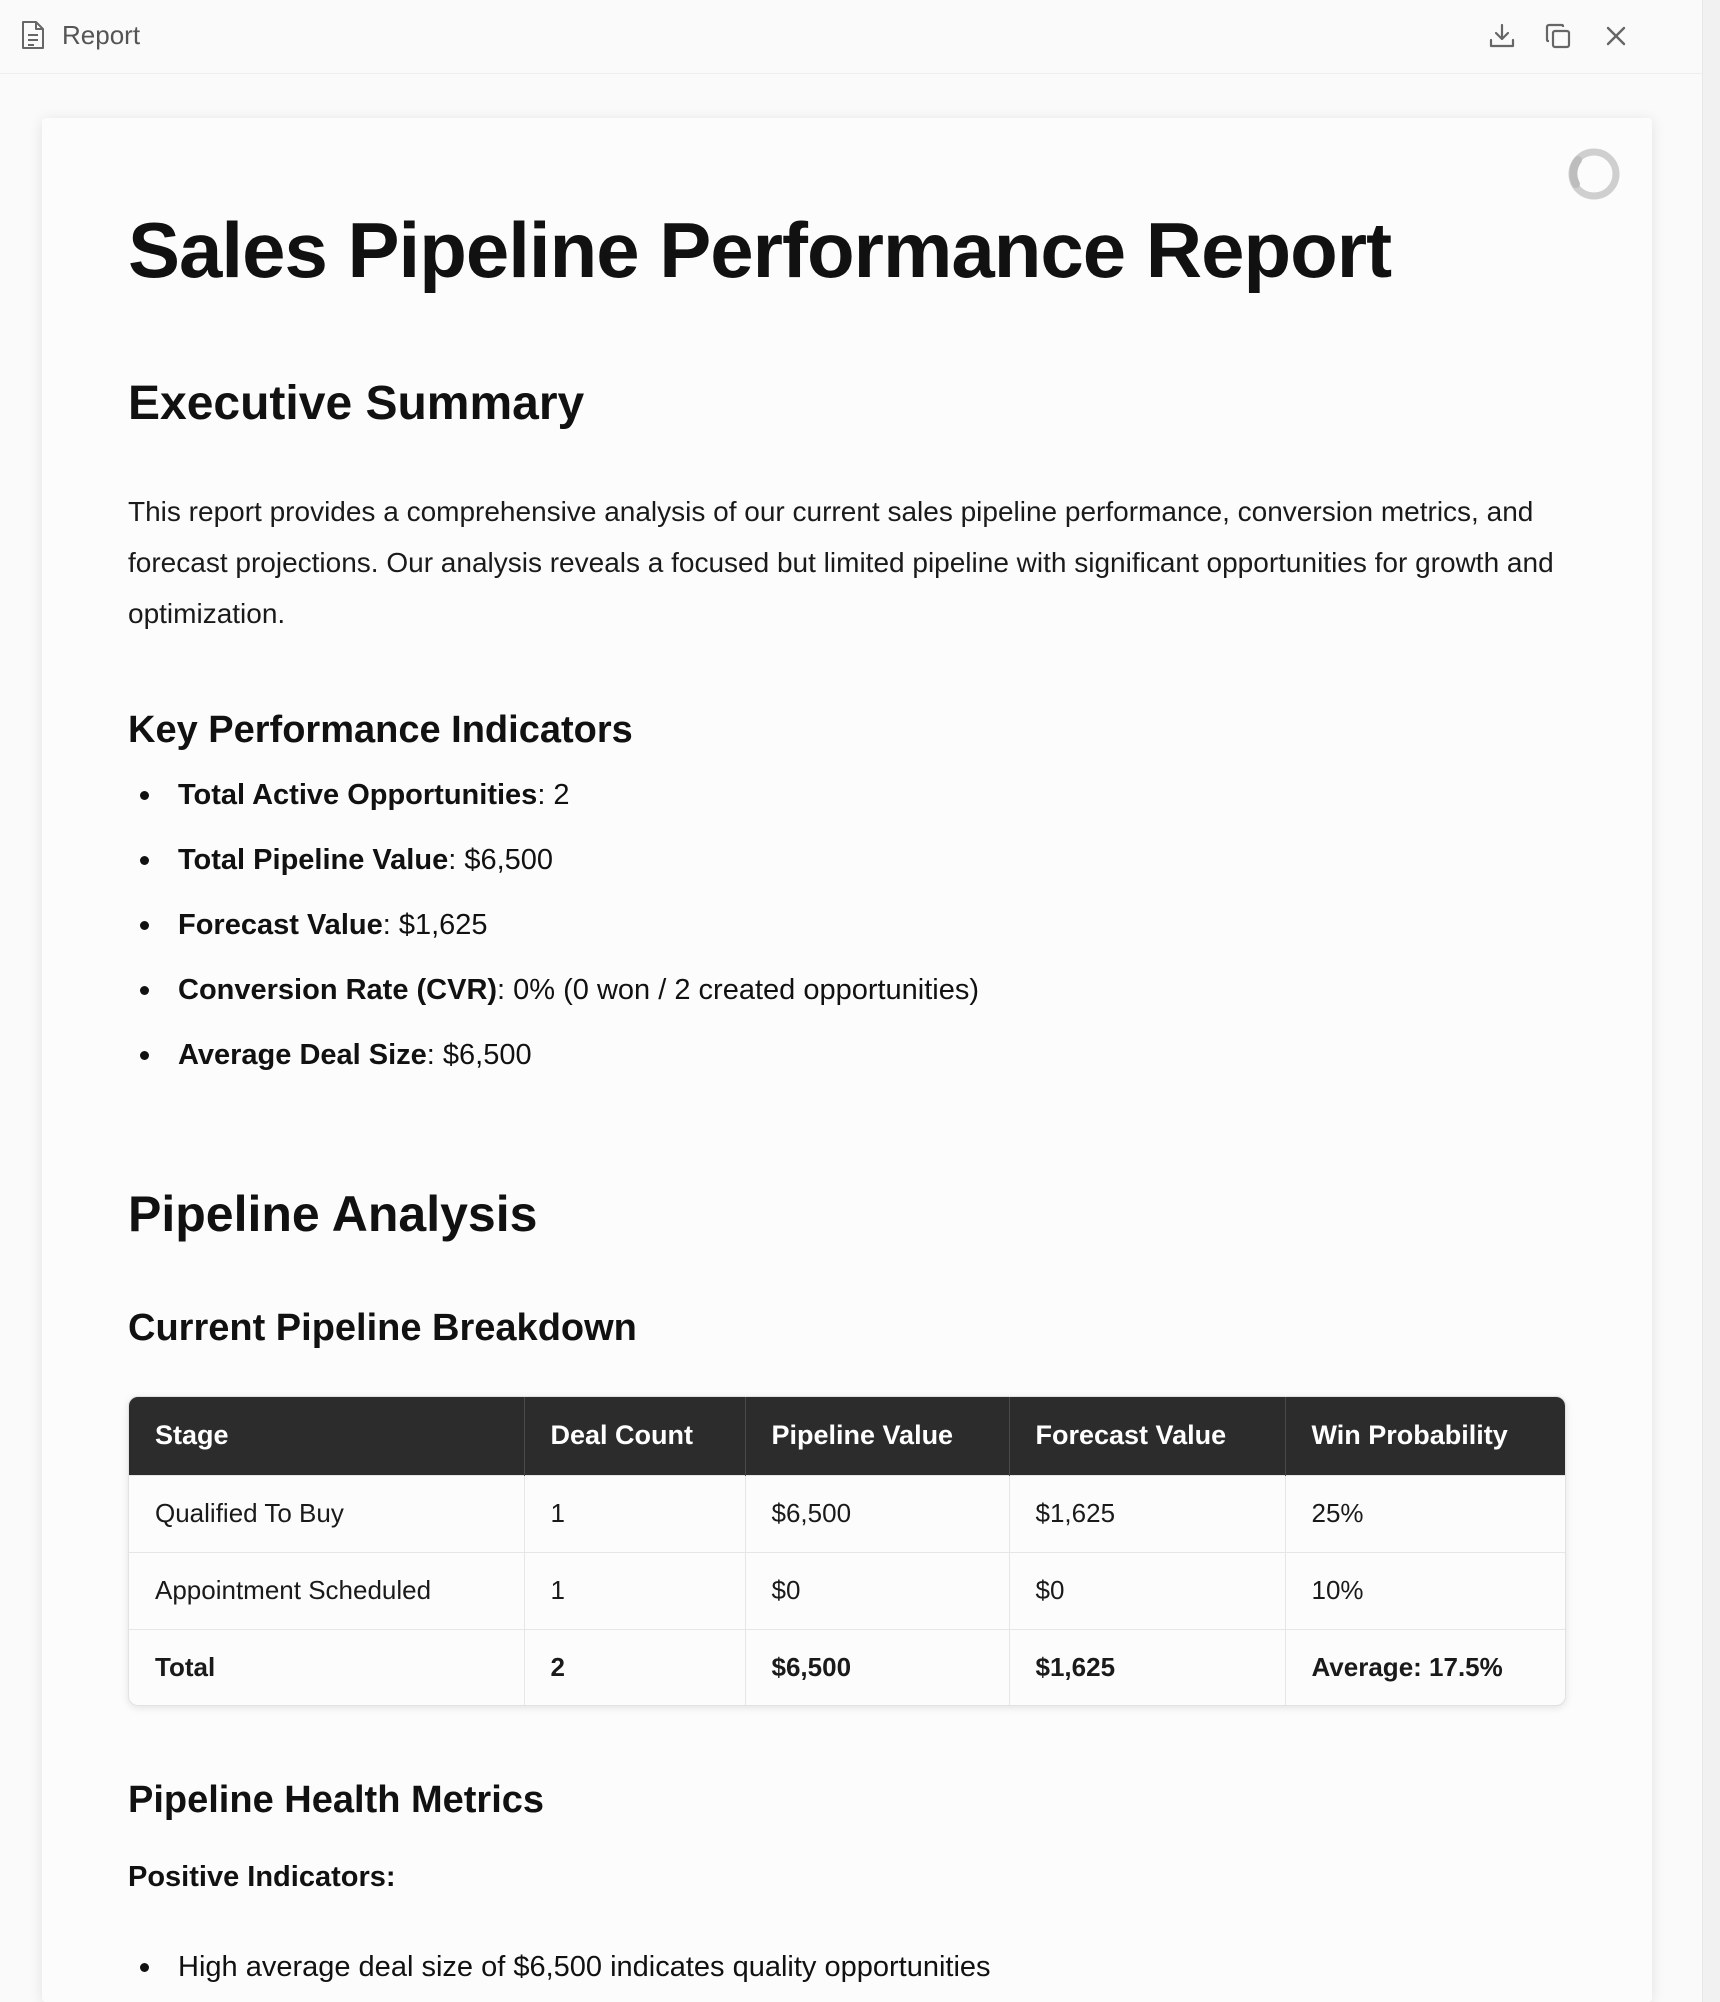  I want to click on column-header: Stage, so click(327, 1436).